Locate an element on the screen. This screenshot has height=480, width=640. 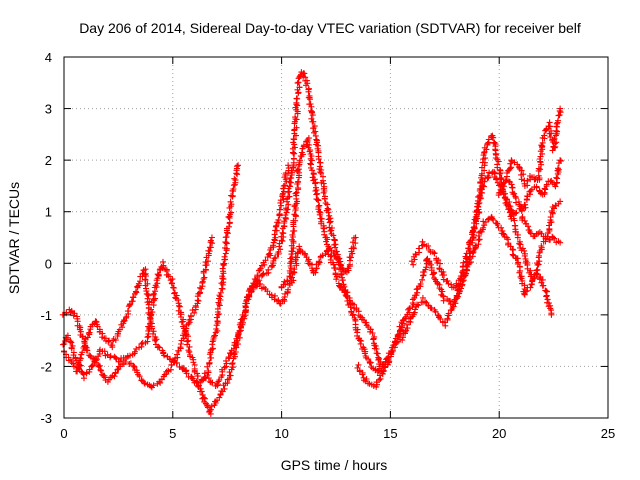
x-axis-label: GPS time / hours is located at coordinates (334, 465).